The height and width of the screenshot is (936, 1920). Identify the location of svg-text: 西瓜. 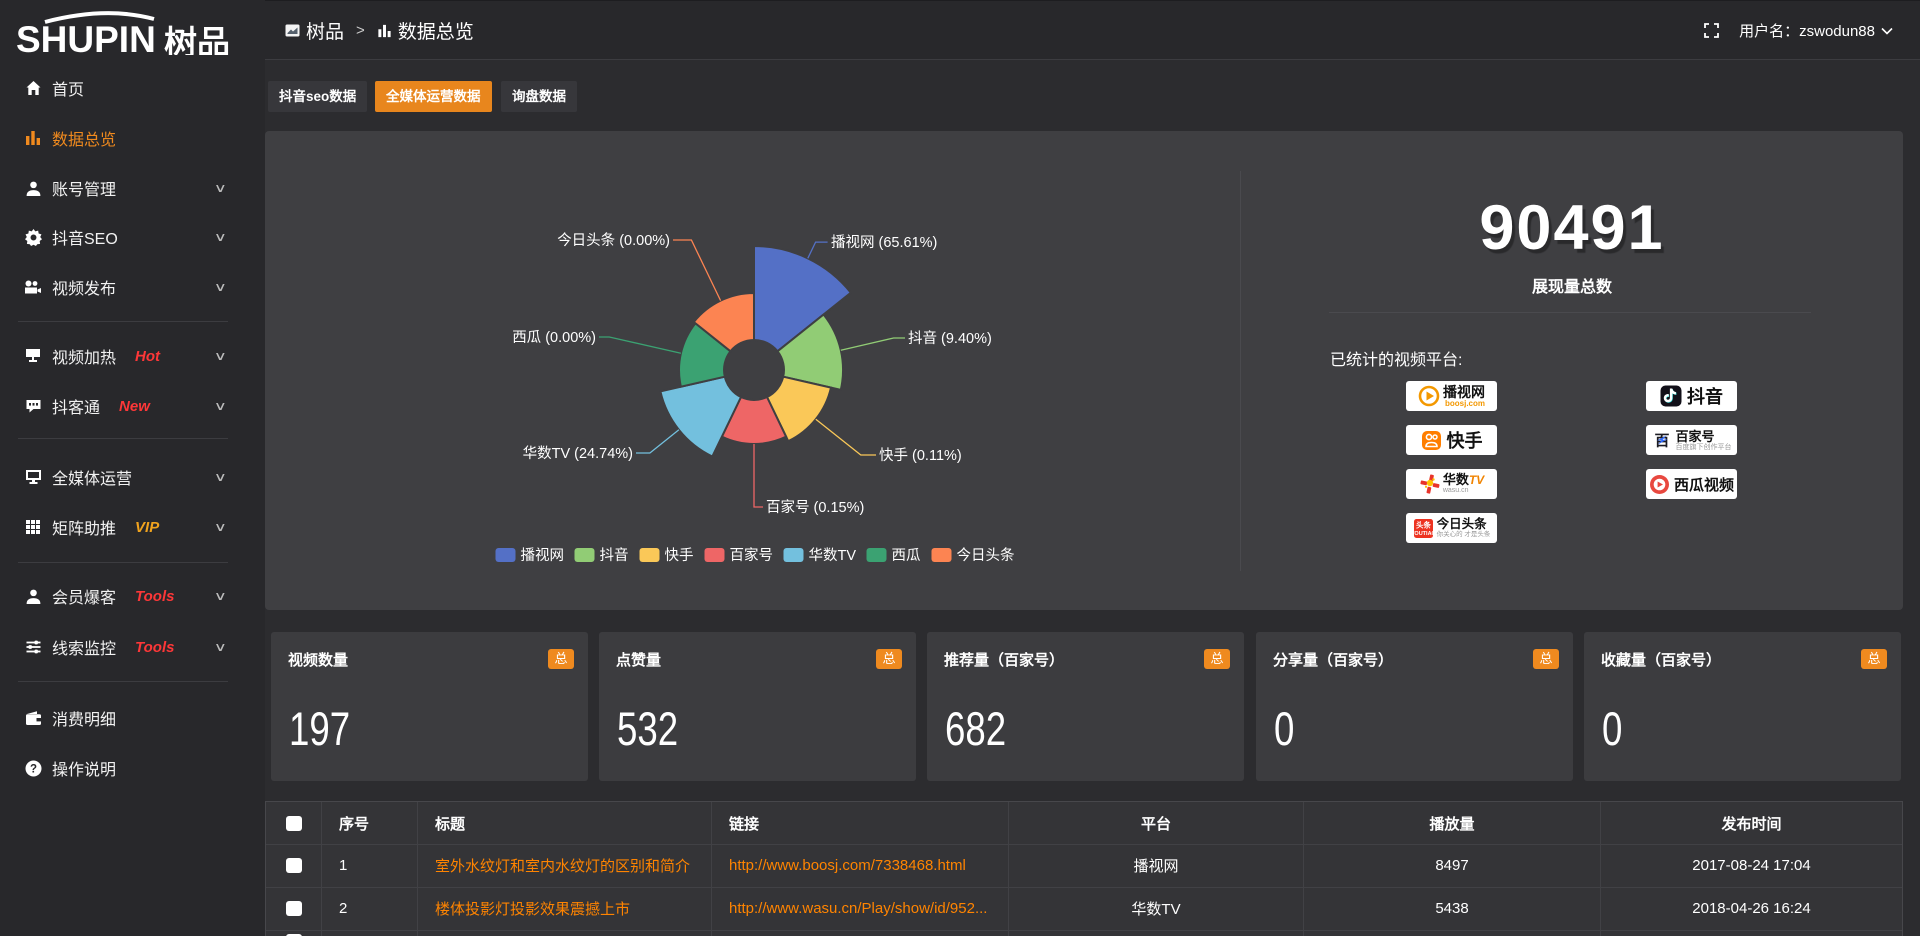
(906, 556).